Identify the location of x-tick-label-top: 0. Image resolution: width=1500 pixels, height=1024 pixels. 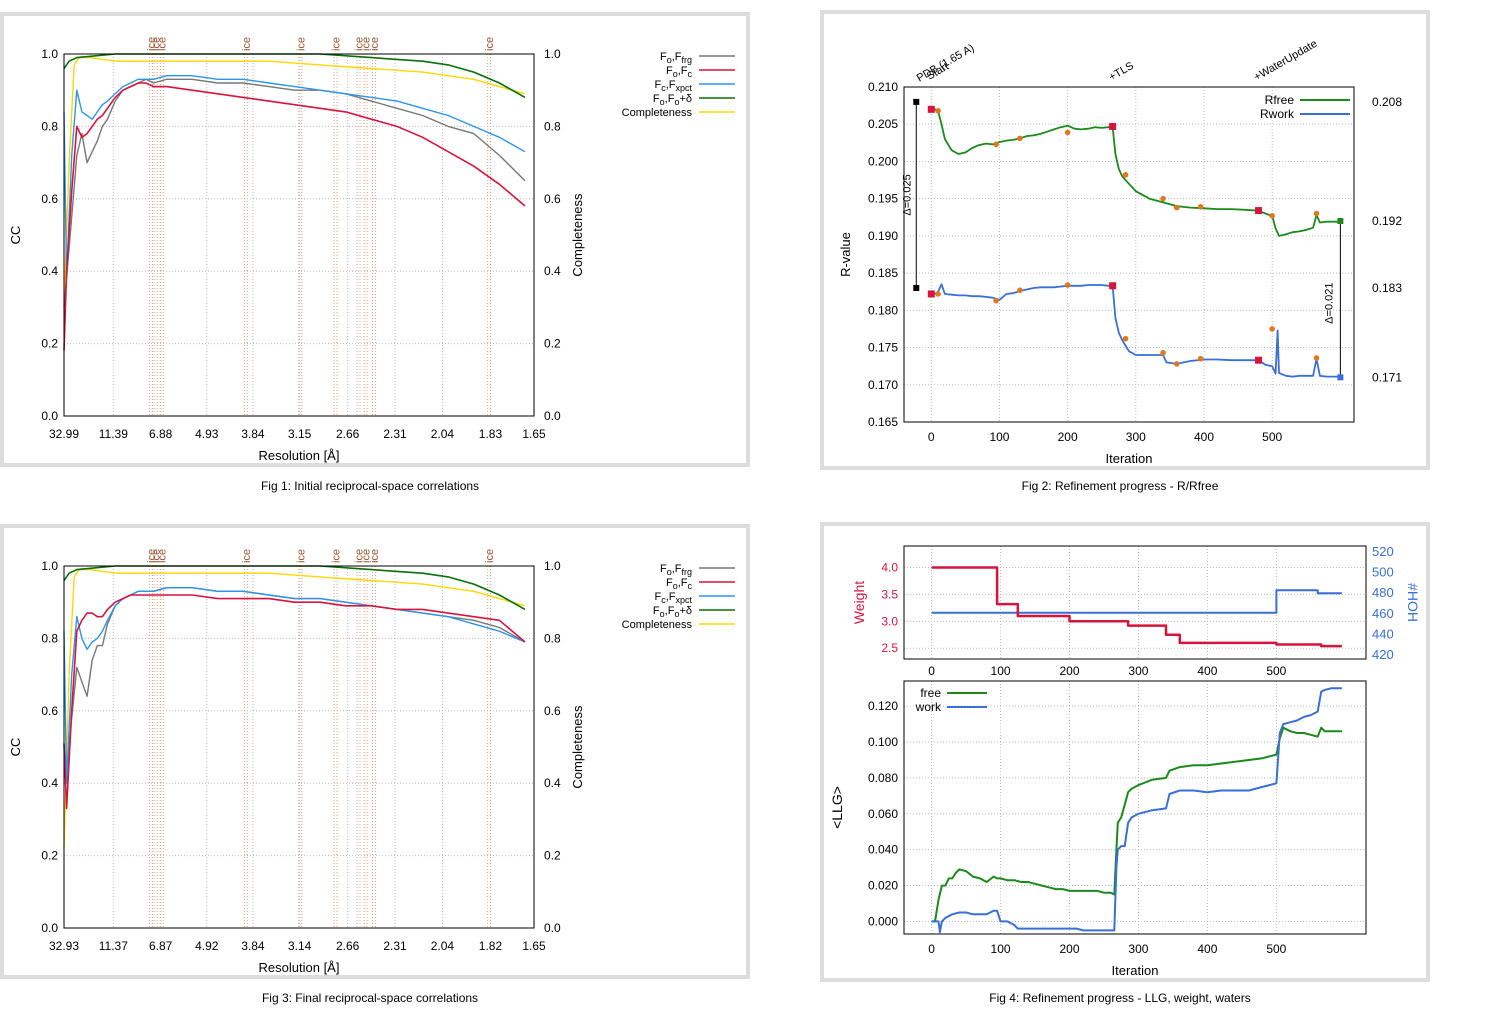
(931, 671).